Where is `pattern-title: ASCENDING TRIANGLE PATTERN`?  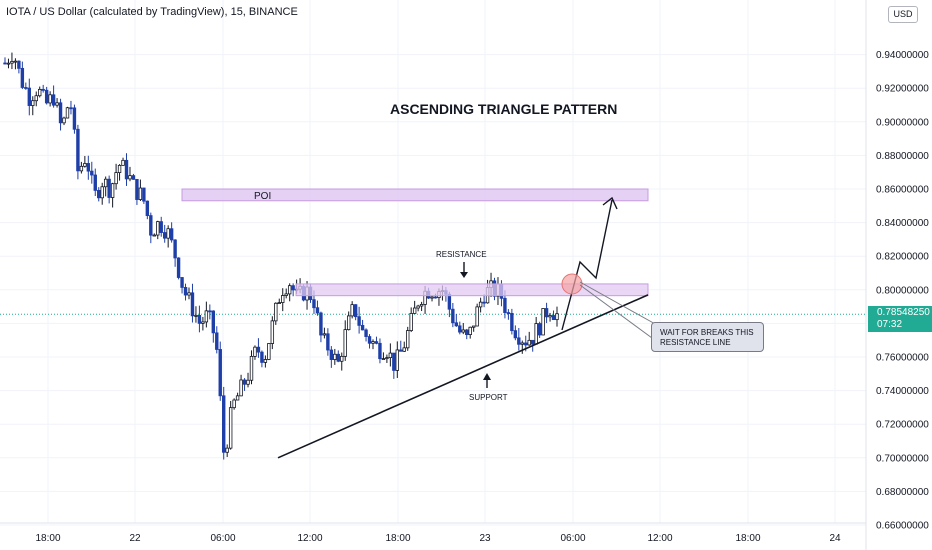
pattern-title: ASCENDING TRIANGLE PATTERN is located at coordinates (503, 109).